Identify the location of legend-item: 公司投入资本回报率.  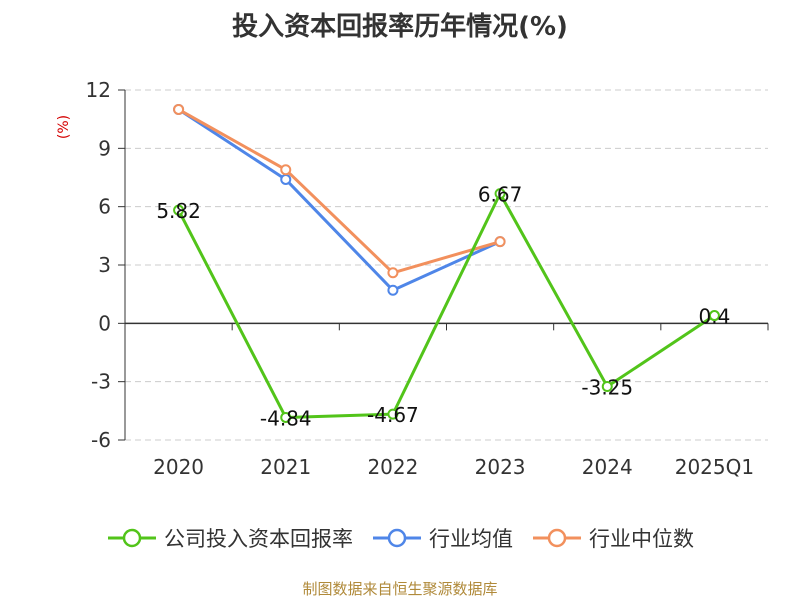
(229, 538).